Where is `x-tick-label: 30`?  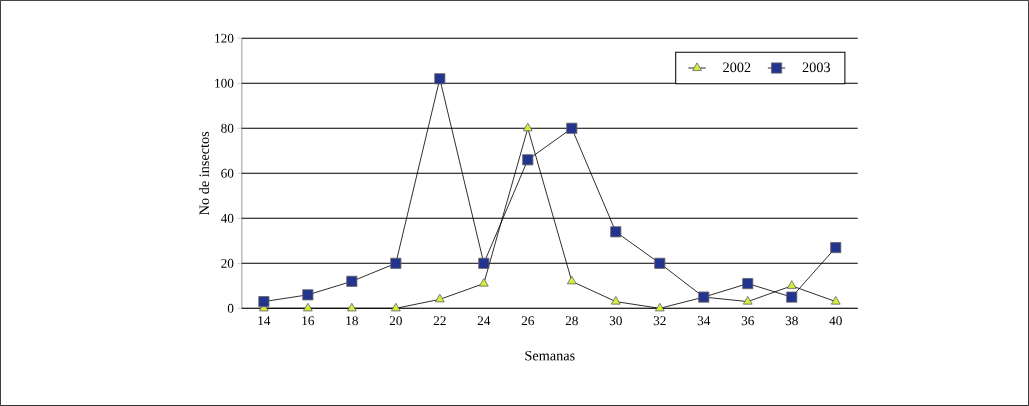
x-tick-label: 30 is located at coordinates (615, 321).